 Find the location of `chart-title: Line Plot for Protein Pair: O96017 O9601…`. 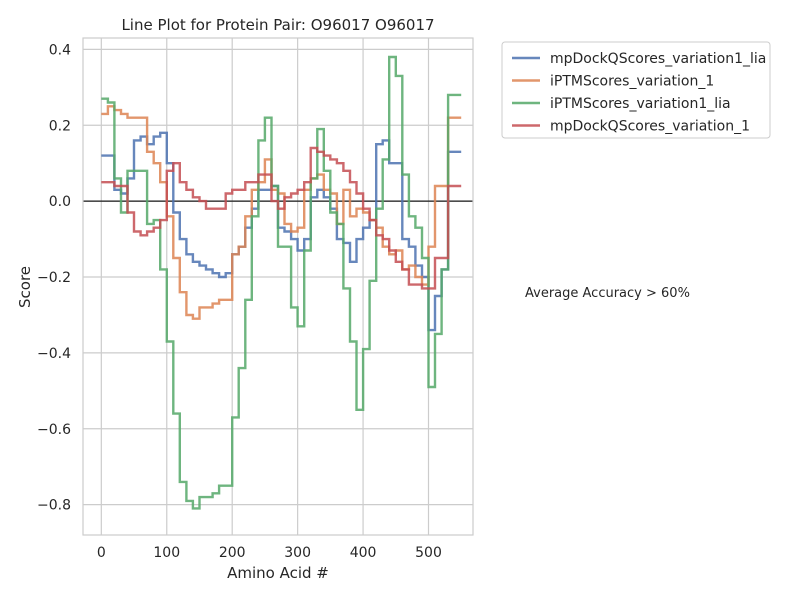

chart-title: Line Plot for Protein Pair: O96017 O9601… is located at coordinates (277, 25).